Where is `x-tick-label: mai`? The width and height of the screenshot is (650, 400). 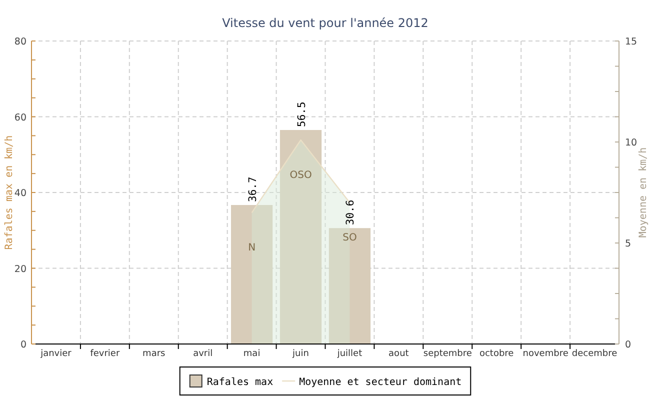 x-tick-label: mai is located at coordinates (251, 354).